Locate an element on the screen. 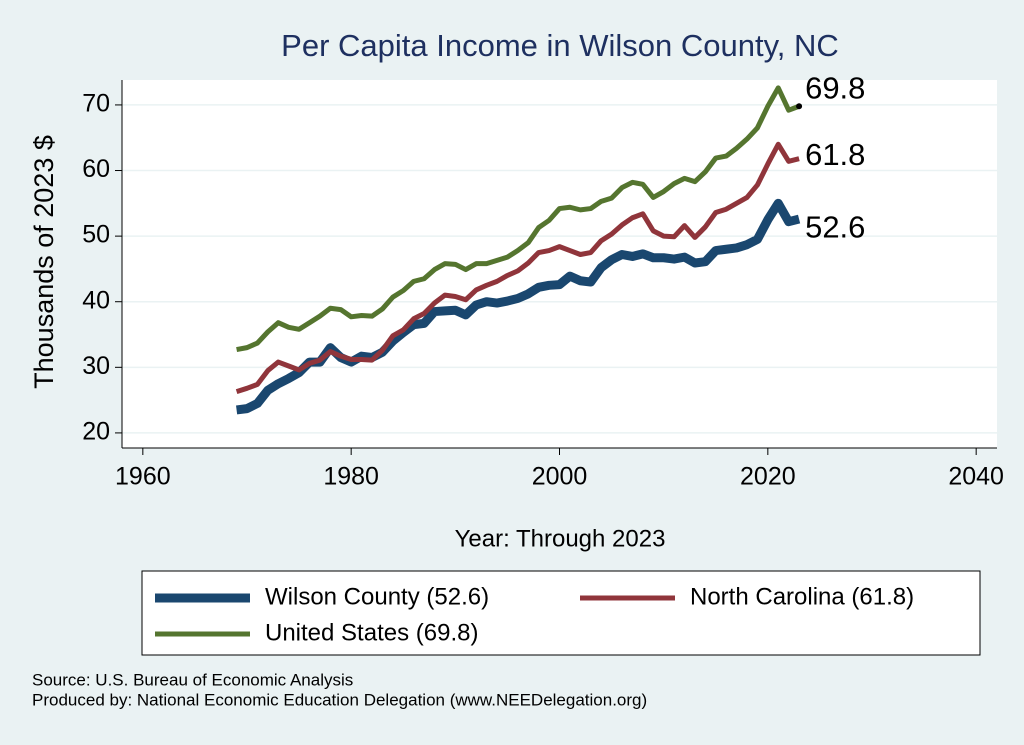 Image resolution: width=1024 pixels, height=745 pixels. y-tick-label: 60 is located at coordinates (96, 169).